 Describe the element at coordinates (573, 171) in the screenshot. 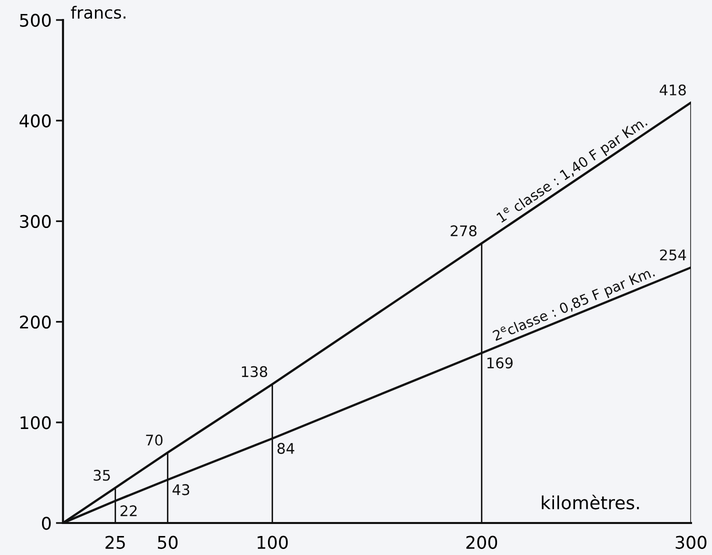

I see `text: 1$^{e}$ classe : 1,40 F par Km.` at that location.